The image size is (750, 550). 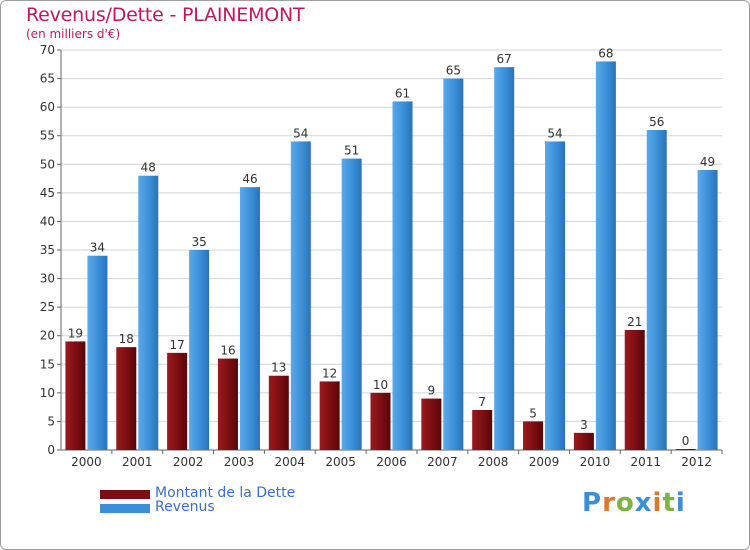 What do you see at coordinates (47, 279) in the screenshot?
I see `y-tick-label: 30` at bounding box center [47, 279].